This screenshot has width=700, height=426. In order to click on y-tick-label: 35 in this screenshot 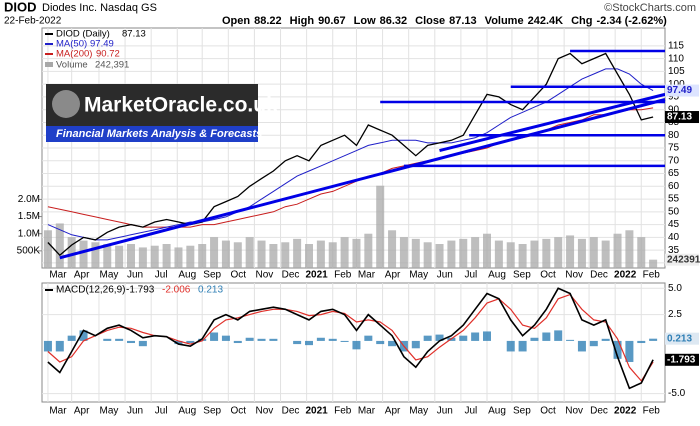, I will do `click(674, 250)`.